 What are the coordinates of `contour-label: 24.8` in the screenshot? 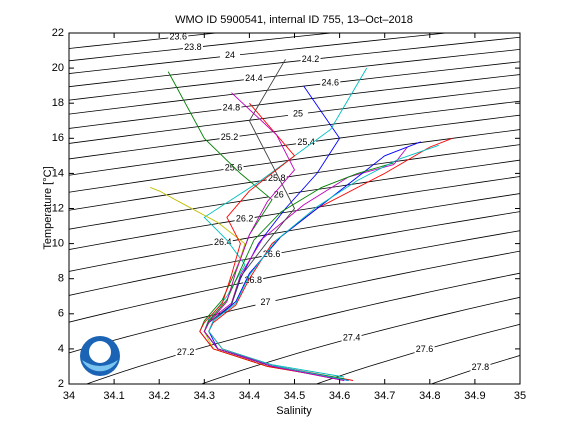 It's located at (232, 108).